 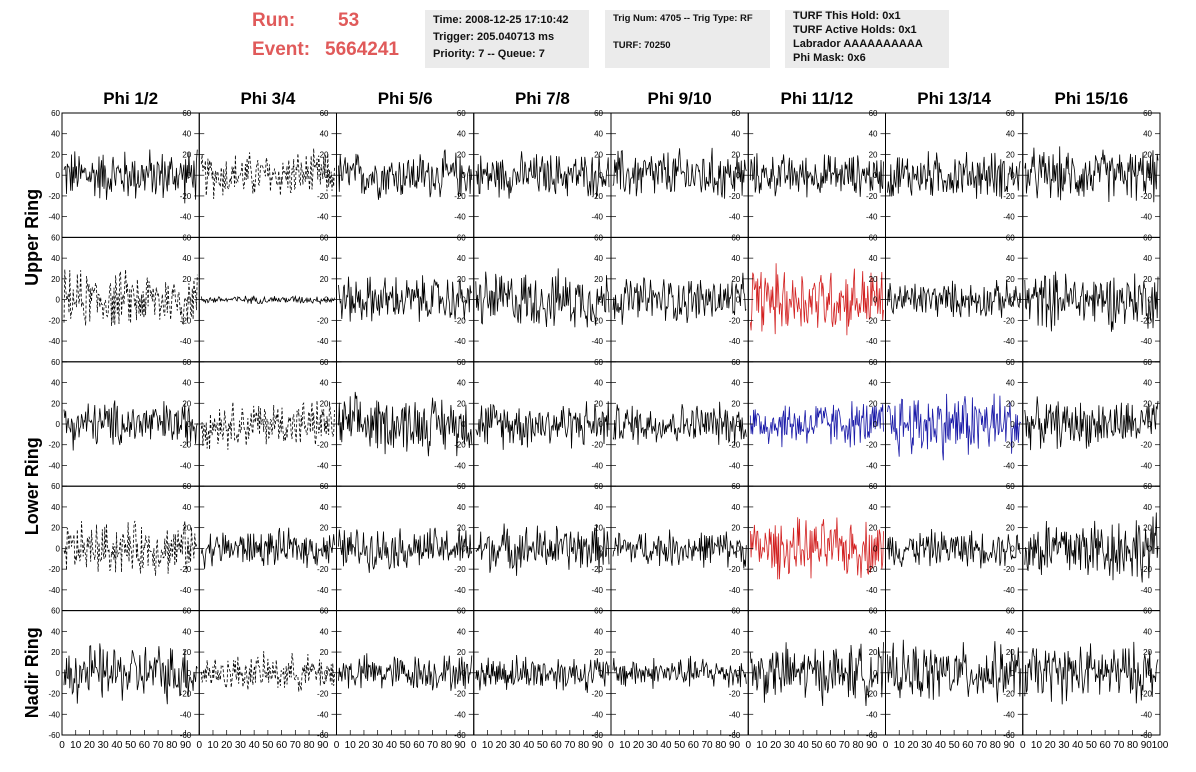 I want to click on phi-label: Phi 15/16, so click(x=1092, y=98).